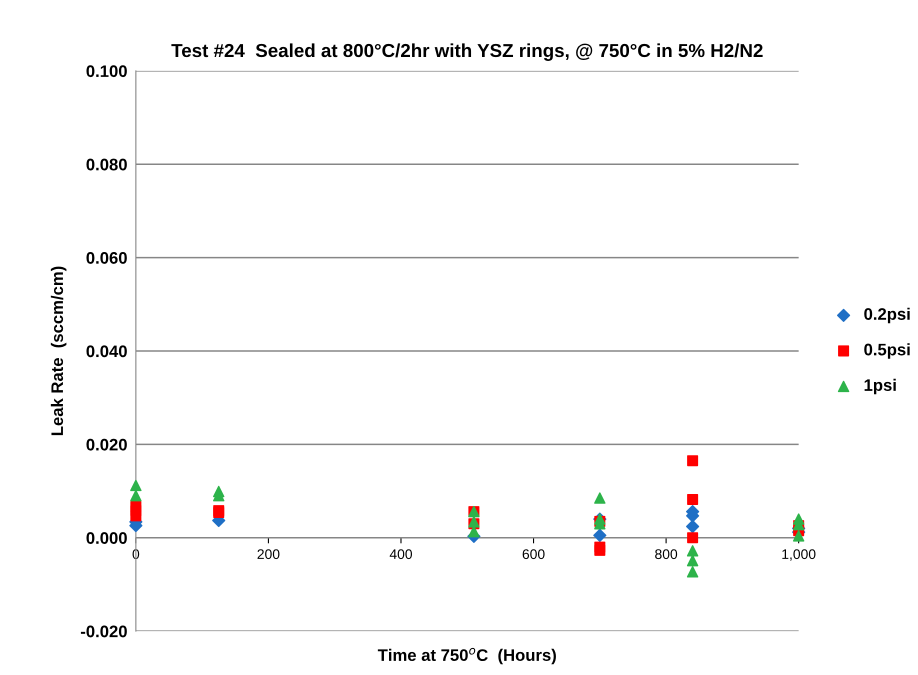 The image size is (918, 675). I want to click on chart-title: Test #24 Sealed at 800°C/2hr with YSZ rings, @ 750°C in 5% H2/N2, so click(467, 52).